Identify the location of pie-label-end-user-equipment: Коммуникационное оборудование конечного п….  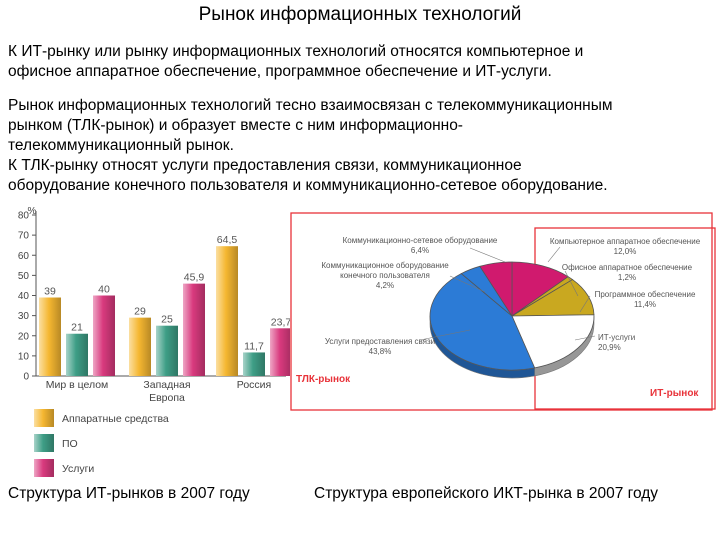
(385, 275).